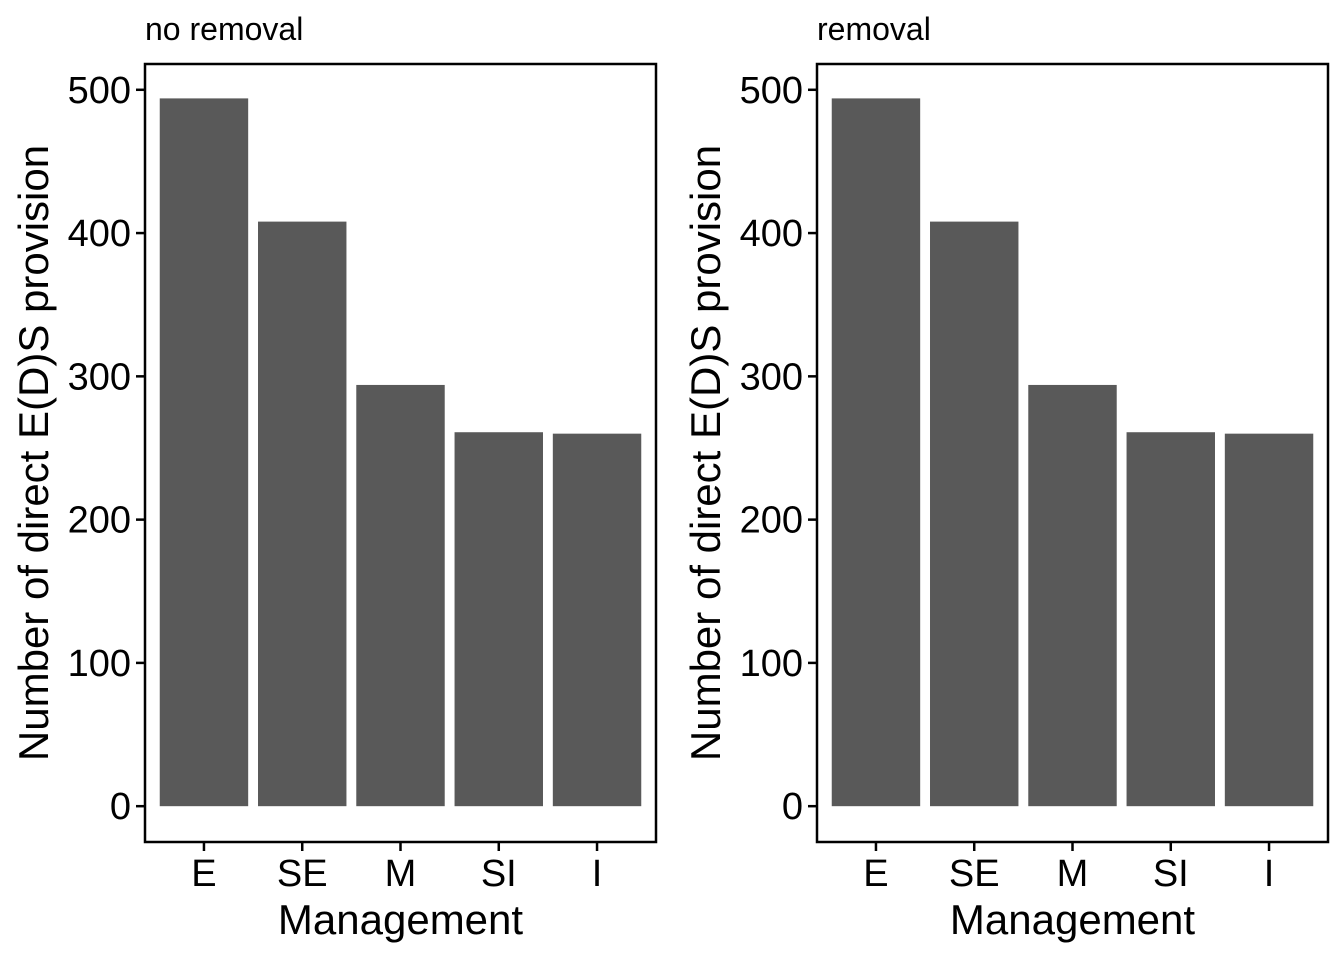  I want to click on panel-title: no removal, so click(224, 29).